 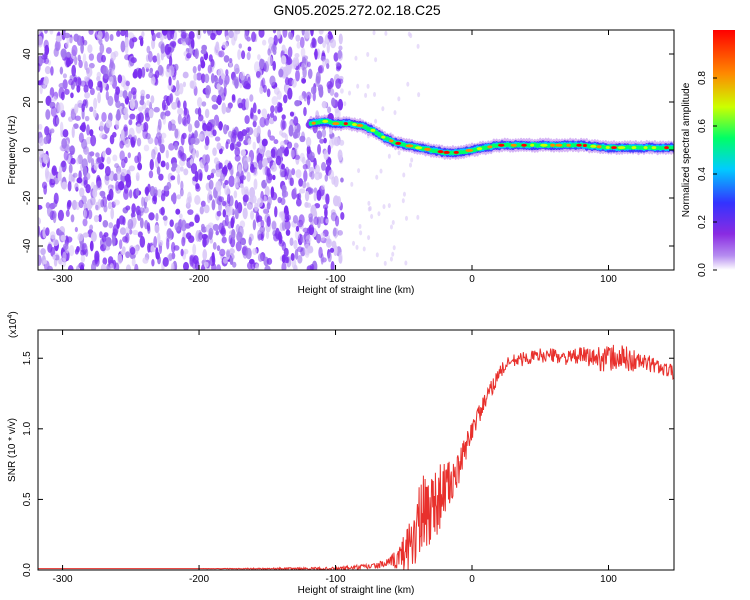 What do you see at coordinates (608, 279) in the screenshot?
I see `spectrogram-x-tick-label: 100` at bounding box center [608, 279].